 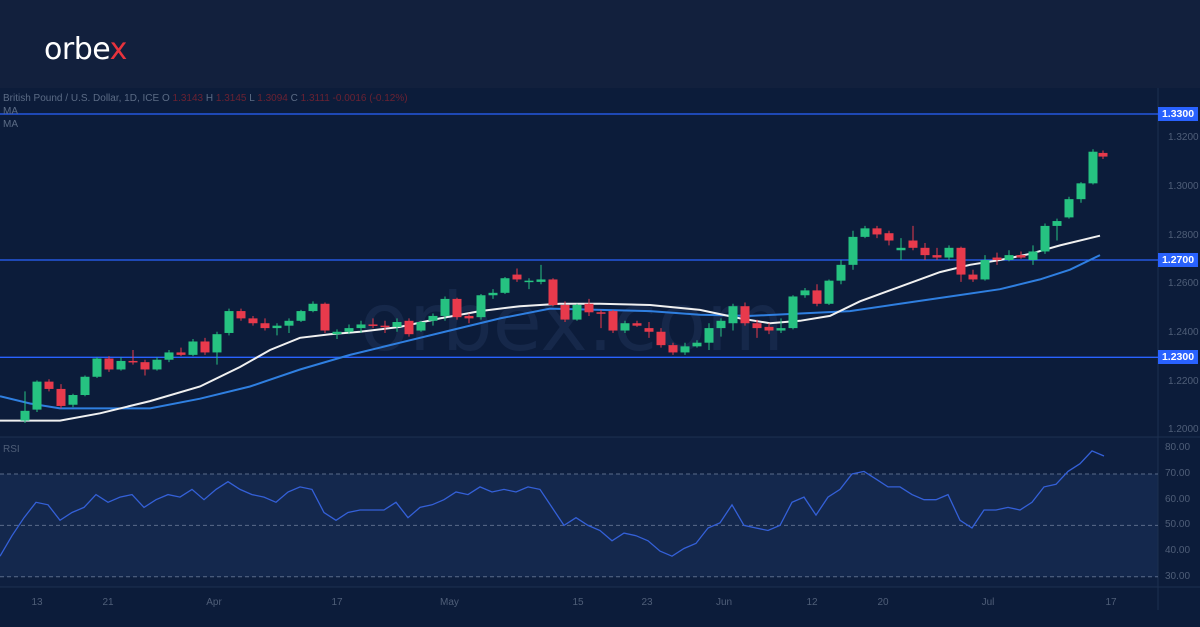 What do you see at coordinates (572, 322) in the screenshot?
I see `watermark: orbex.com` at bounding box center [572, 322].